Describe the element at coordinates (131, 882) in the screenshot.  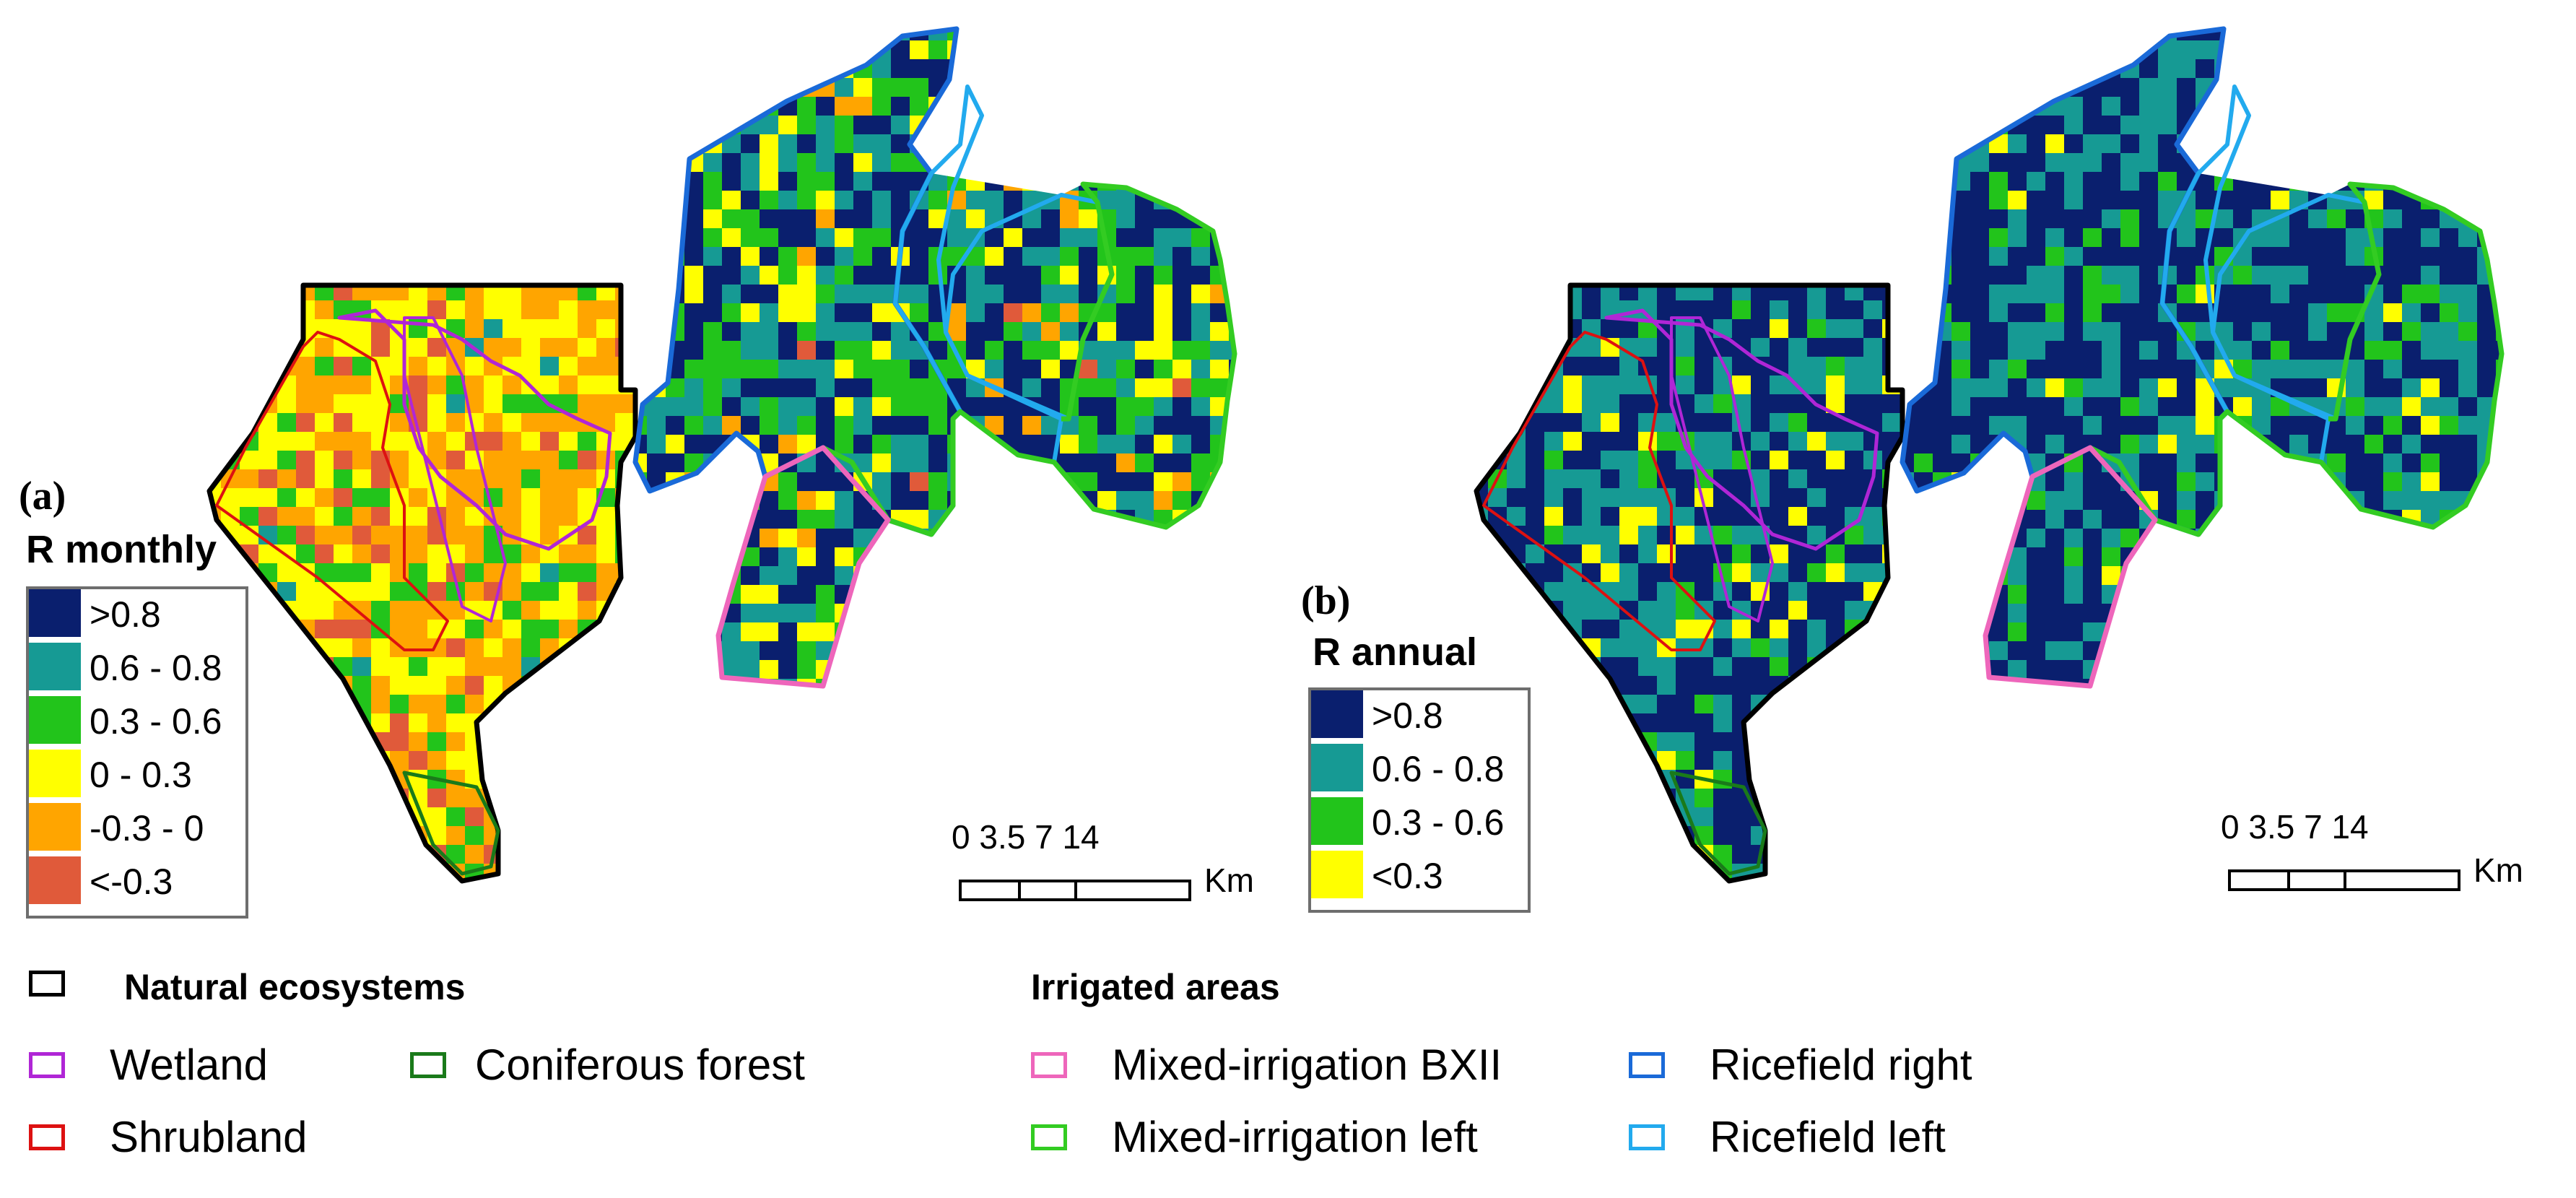
I see `legend-a-class-label: <-0.3` at that location.